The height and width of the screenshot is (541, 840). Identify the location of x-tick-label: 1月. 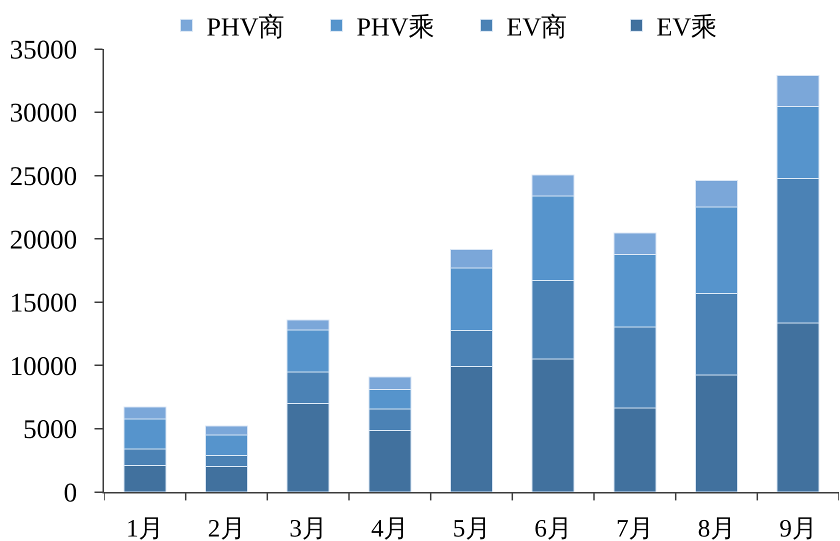
(145, 528).